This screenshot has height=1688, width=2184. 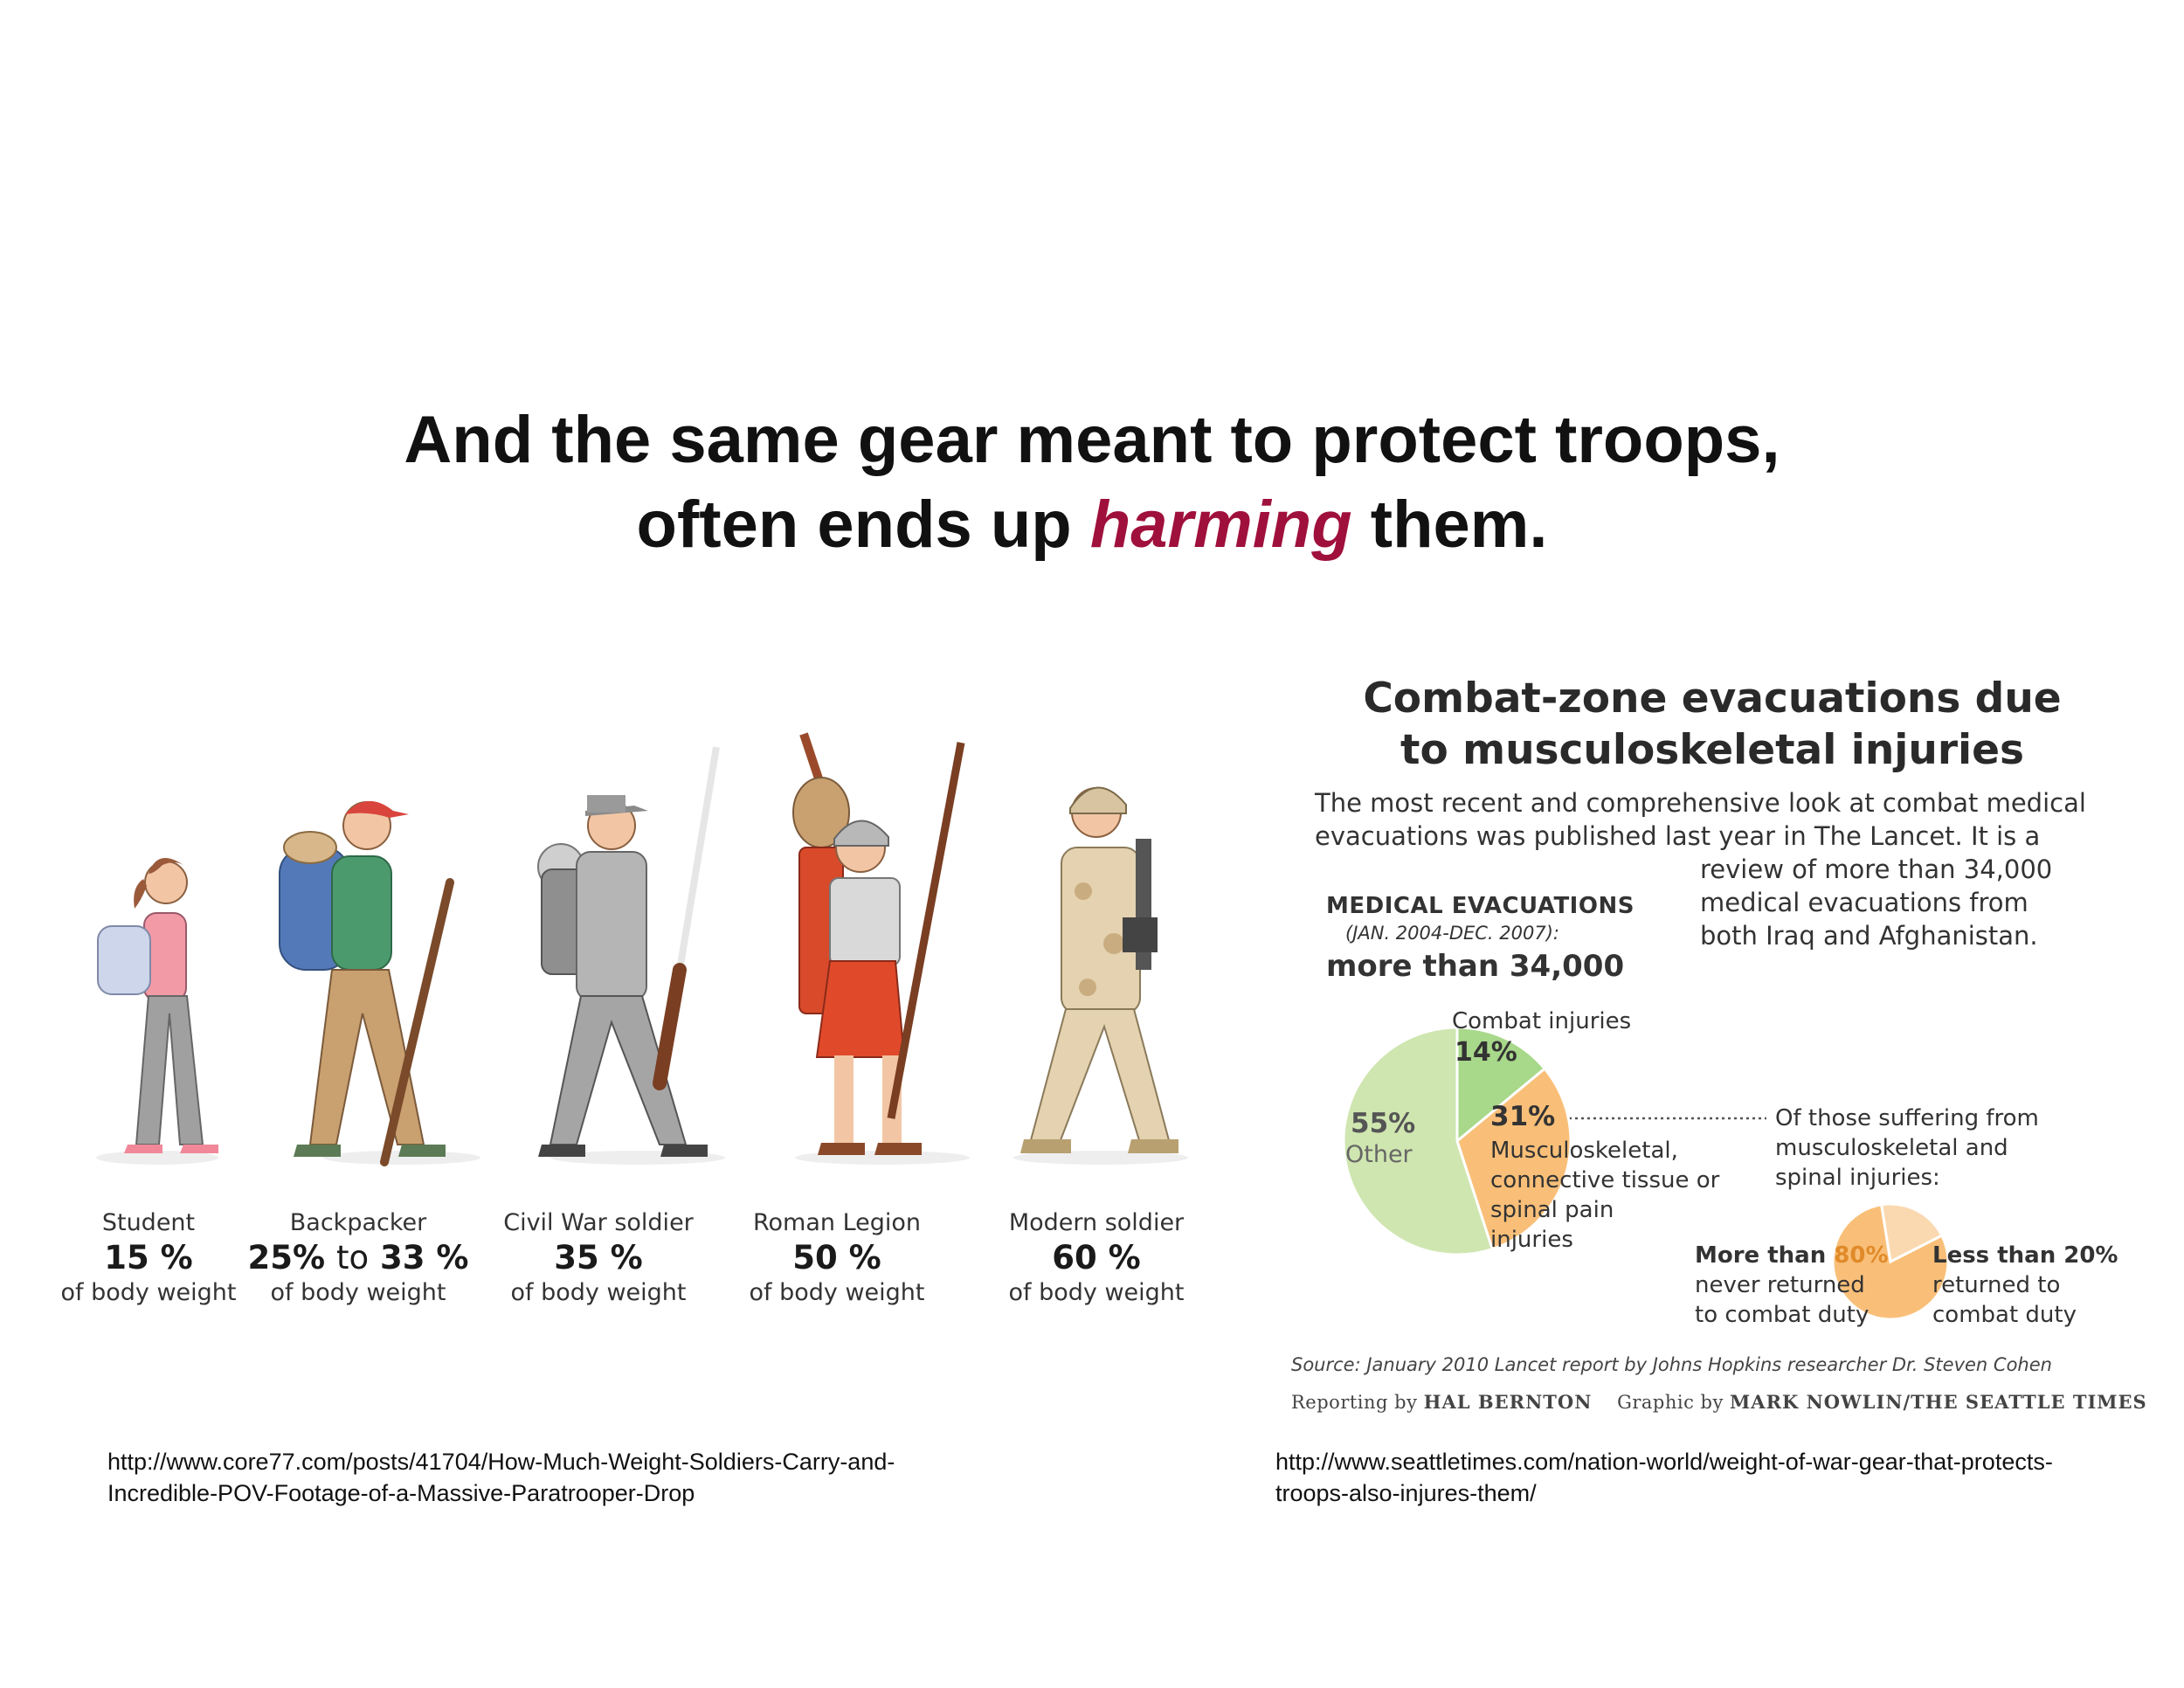 I want to click on student-caption: Student 15 % of body weight, so click(x=148, y=1258).